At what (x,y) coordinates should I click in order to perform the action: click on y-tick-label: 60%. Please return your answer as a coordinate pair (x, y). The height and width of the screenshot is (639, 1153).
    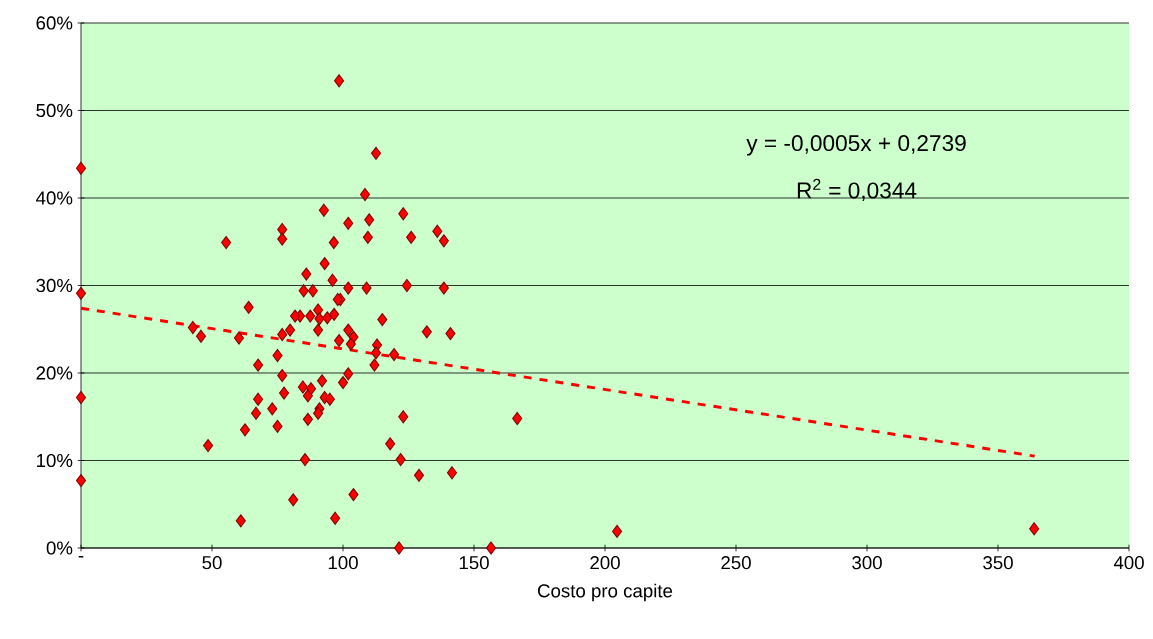
    Looking at the image, I should click on (54, 23).